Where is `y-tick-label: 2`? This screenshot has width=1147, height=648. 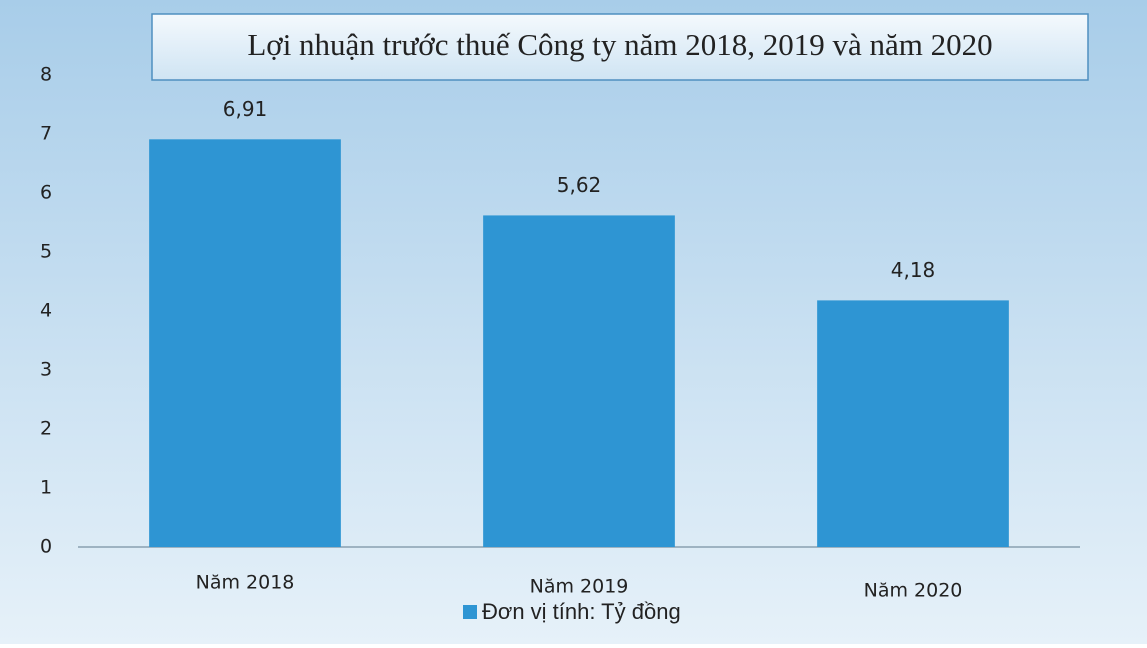
y-tick-label: 2 is located at coordinates (46, 429).